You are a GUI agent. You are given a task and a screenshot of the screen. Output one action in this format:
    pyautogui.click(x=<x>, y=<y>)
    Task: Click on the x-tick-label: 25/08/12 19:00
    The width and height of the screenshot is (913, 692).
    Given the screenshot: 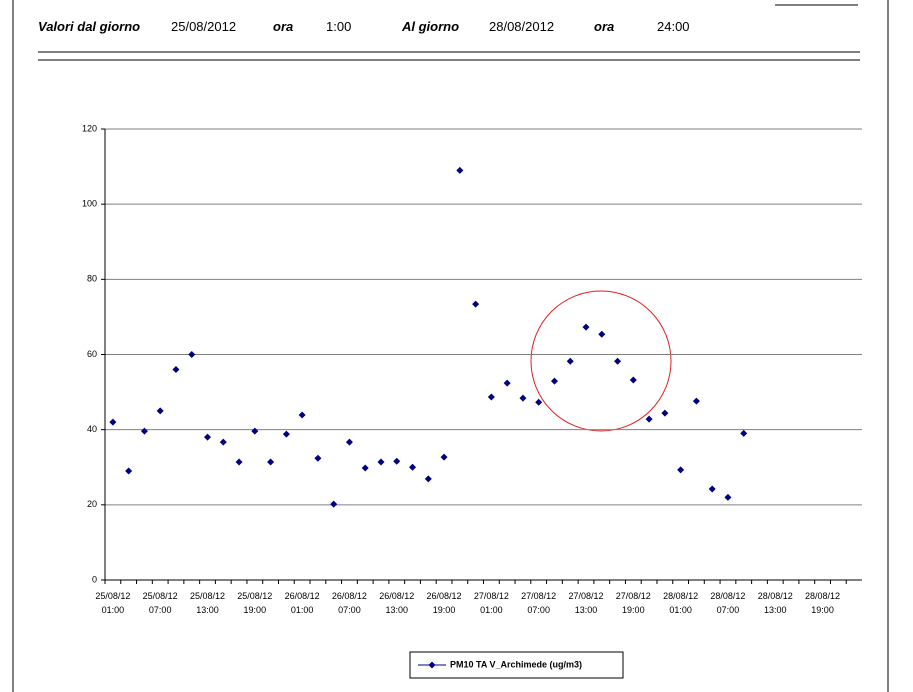 What is the action you would take?
    pyautogui.click(x=255, y=603)
    